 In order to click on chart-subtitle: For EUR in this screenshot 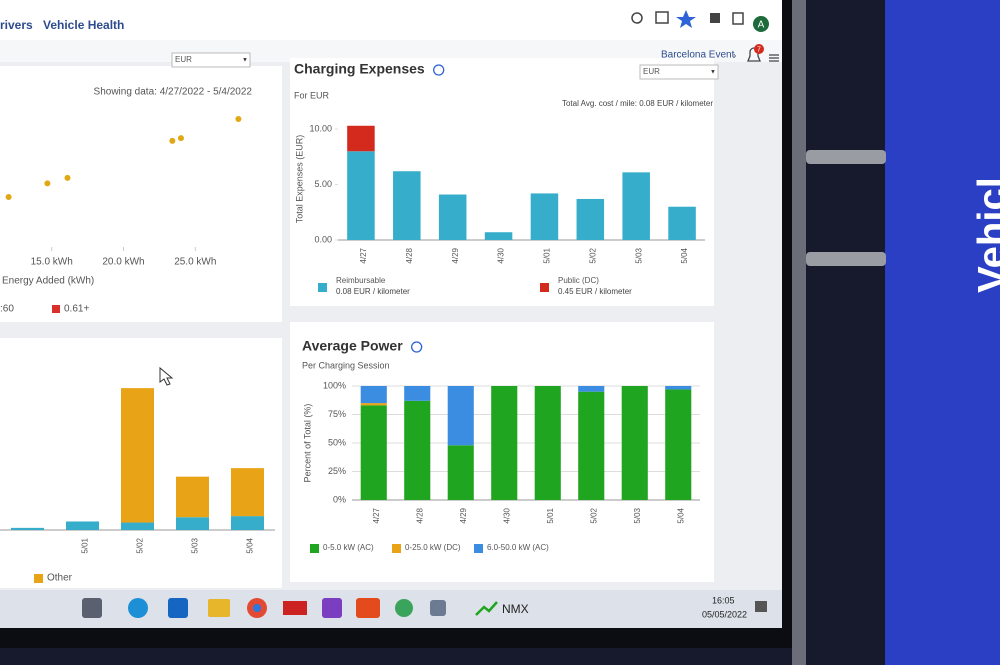, I will do `click(312, 95)`.